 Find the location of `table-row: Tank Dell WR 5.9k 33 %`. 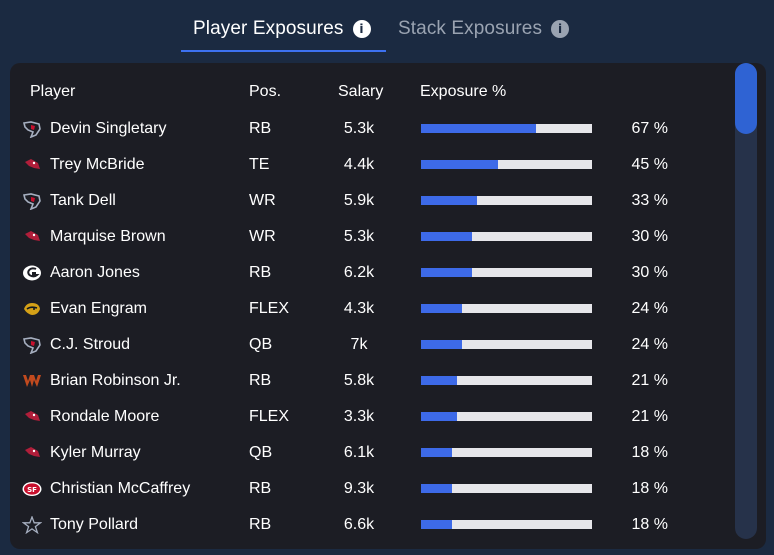

table-row: Tank Dell WR 5.9k 33 % is located at coordinates (370, 201).